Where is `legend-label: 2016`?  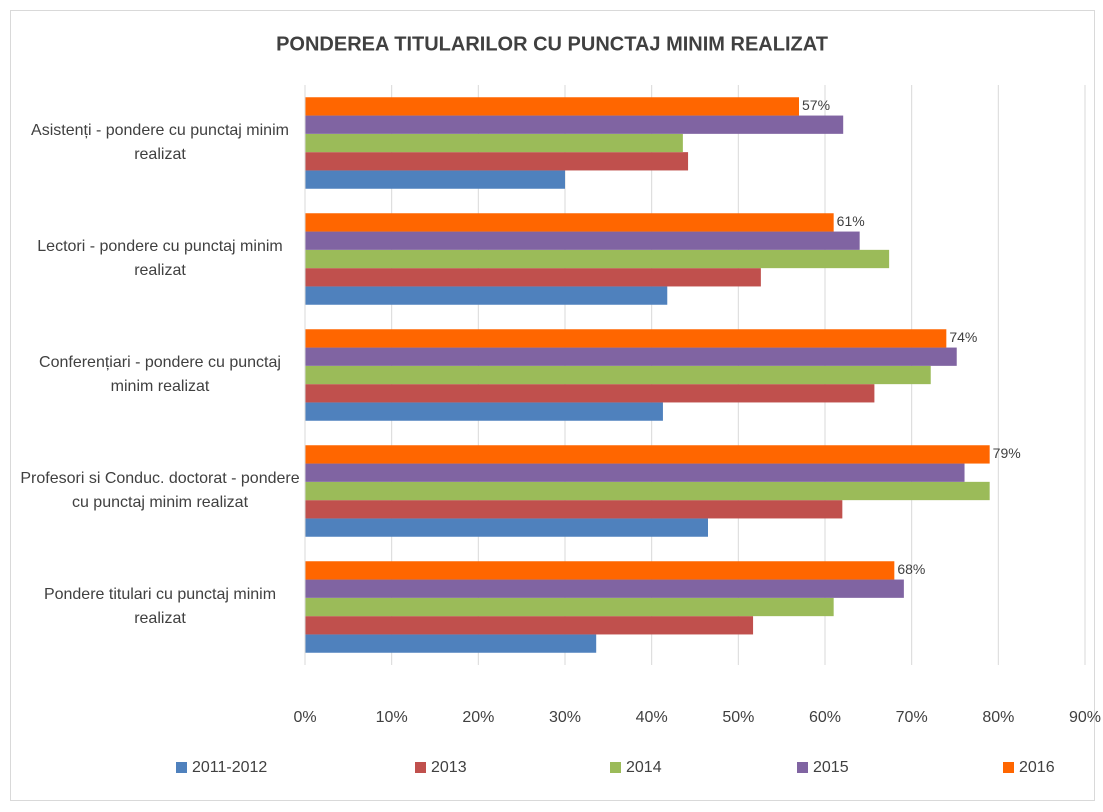
legend-label: 2016 is located at coordinates (1037, 767).